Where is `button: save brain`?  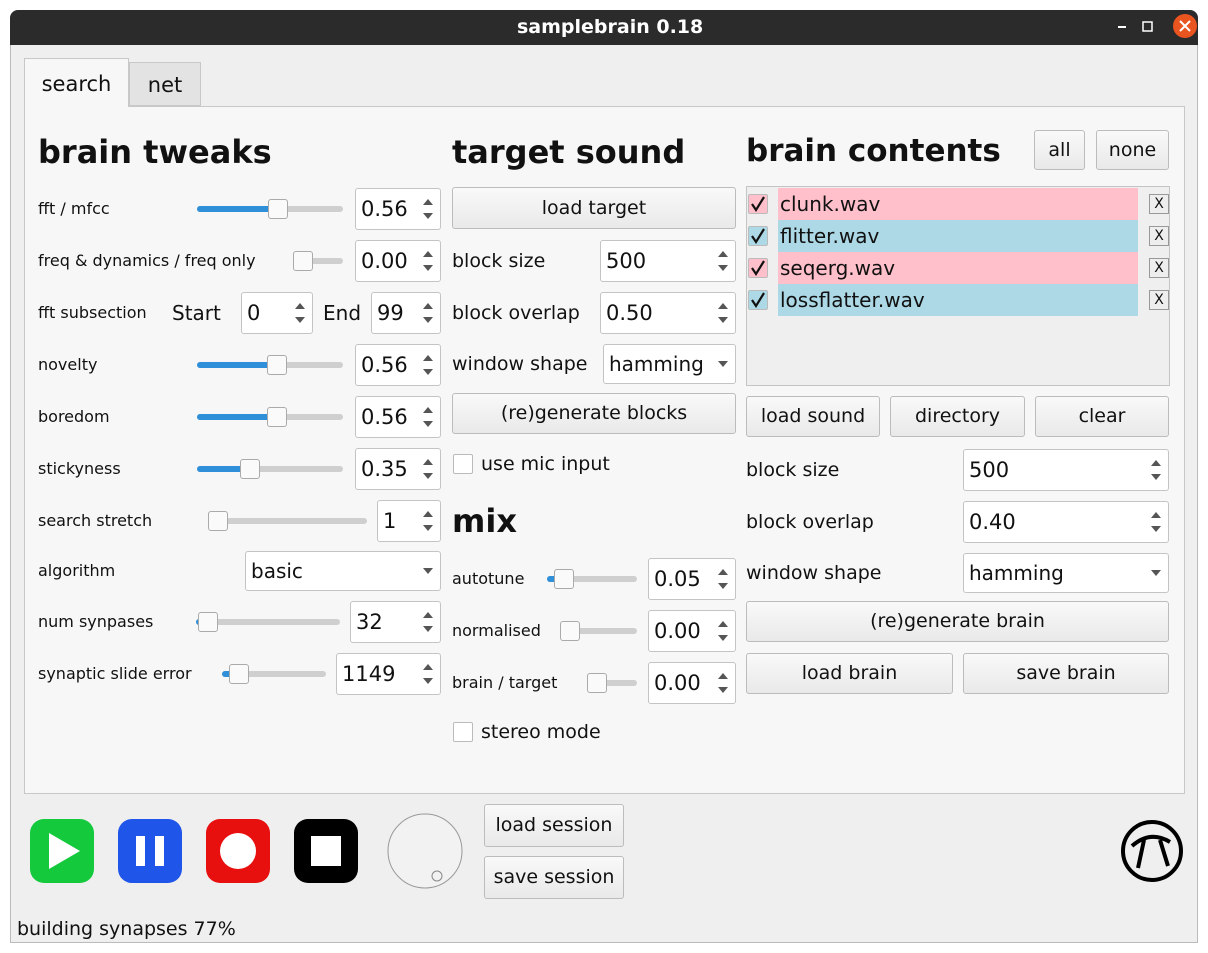
button: save brain is located at coordinates (1066, 673).